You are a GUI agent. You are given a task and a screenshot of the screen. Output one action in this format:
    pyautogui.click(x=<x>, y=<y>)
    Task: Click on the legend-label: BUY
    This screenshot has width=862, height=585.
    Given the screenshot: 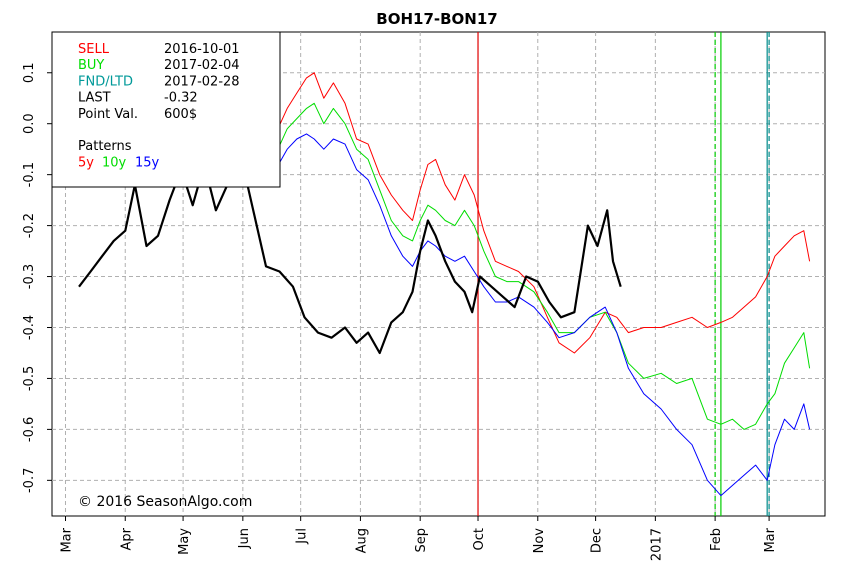 What is the action you would take?
    pyautogui.click(x=91, y=65)
    